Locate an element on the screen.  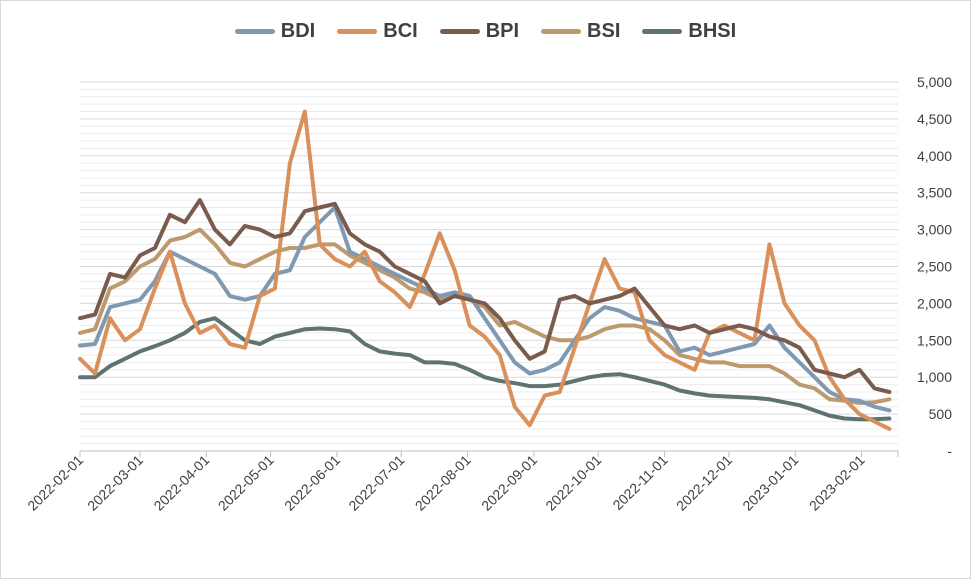
y-tick-label: 1,000 is located at coordinates (934, 377).